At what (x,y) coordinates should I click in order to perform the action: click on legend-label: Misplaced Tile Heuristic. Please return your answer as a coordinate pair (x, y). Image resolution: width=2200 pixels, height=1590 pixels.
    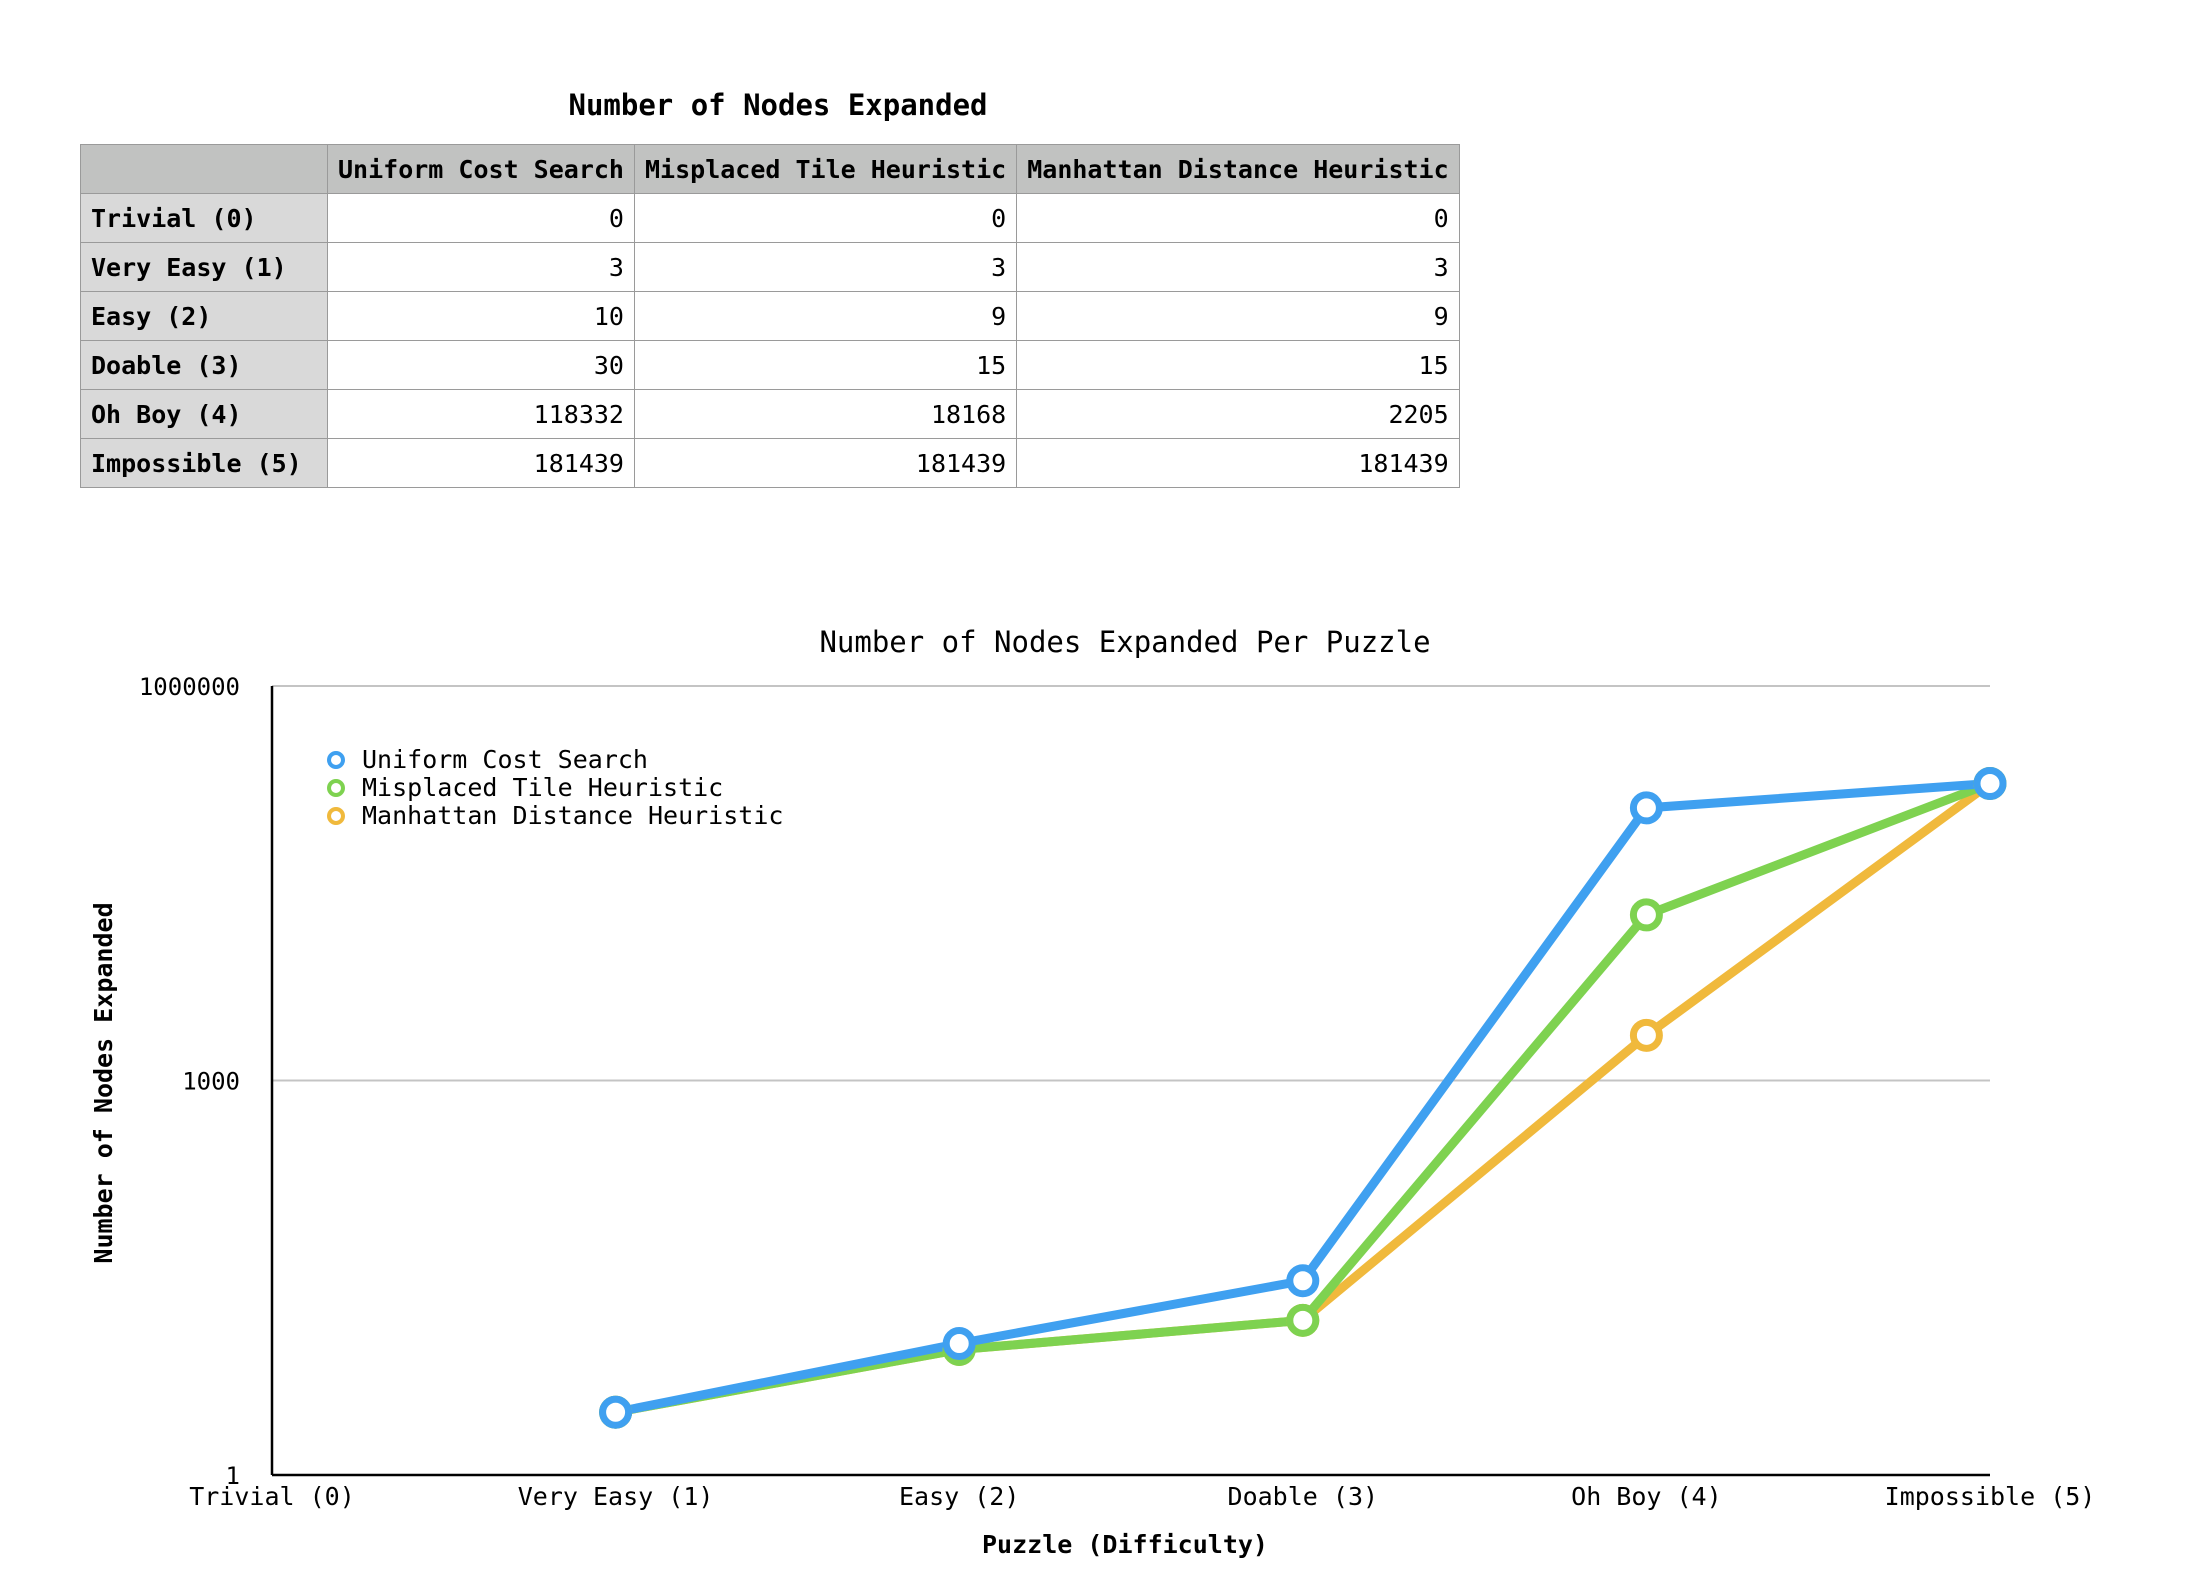
    Looking at the image, I should click on (542, 787).